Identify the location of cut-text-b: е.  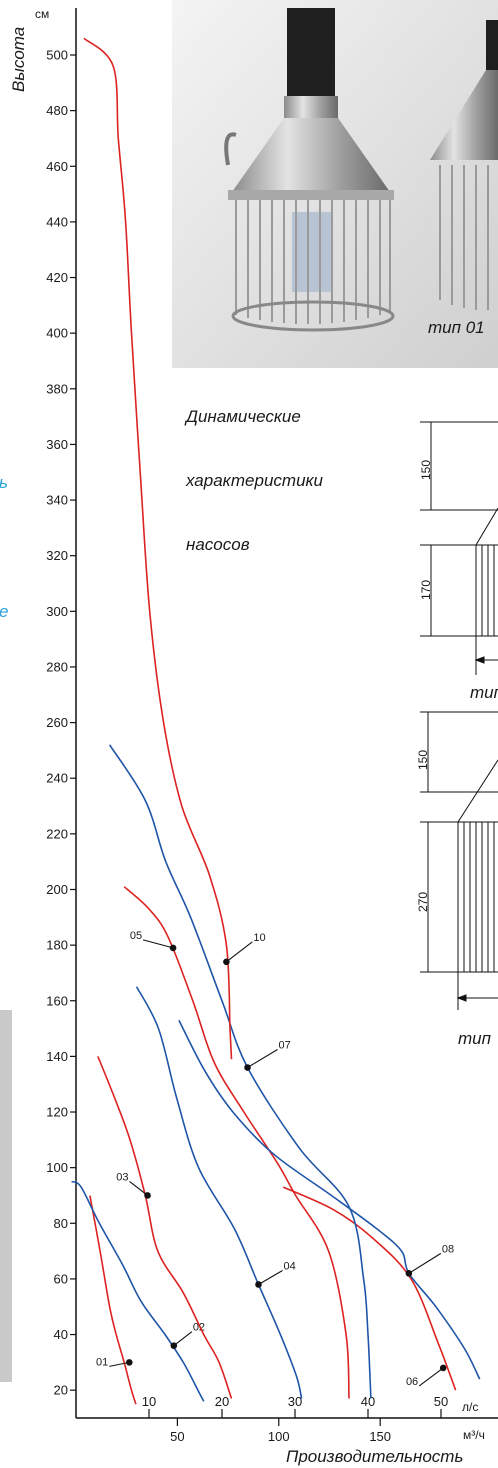
(4, 611).